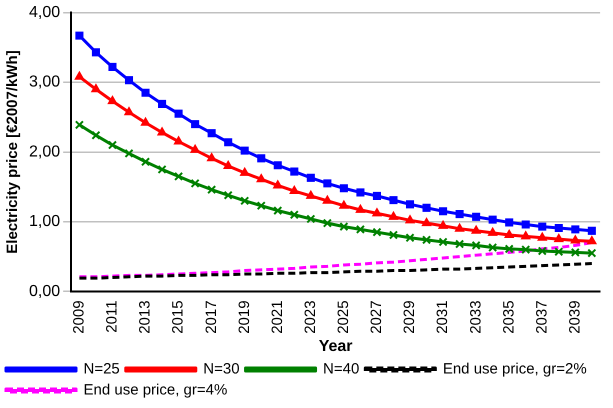  What do you see at coordinates (335, 346) in the screenshot?
I see `x-axis-title: Year` at bounding box center [335, 346].